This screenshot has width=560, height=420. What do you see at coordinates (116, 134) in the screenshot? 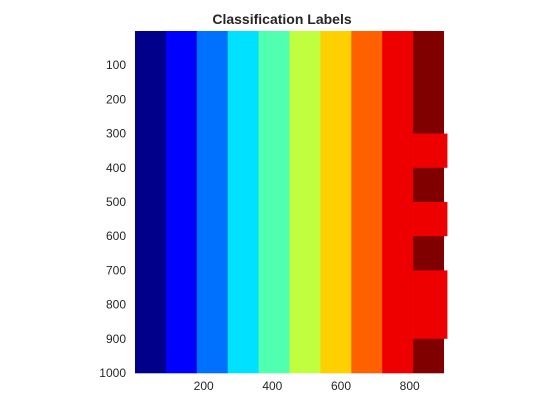
I see `y-tick-label: 300` at bounding box center [116, 134].